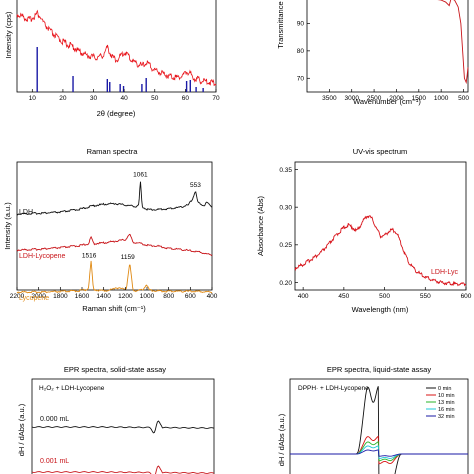  What do you see at coordinates (380, 151) in the screenshot?
I see `uvvis-title: UV-vis spectrum` at bounding box center [380, 151].